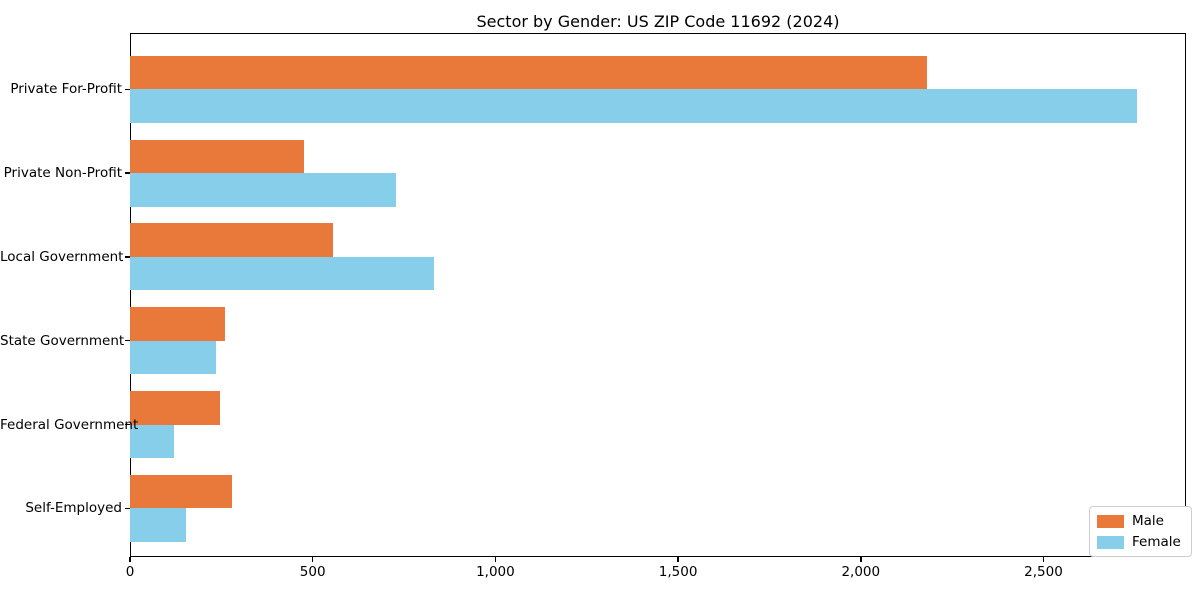 This screenshot has height=600, width=1200. Describe the element at coordinates (178, 324) in the screenshot. I see `bar-male-state-government` at that location.